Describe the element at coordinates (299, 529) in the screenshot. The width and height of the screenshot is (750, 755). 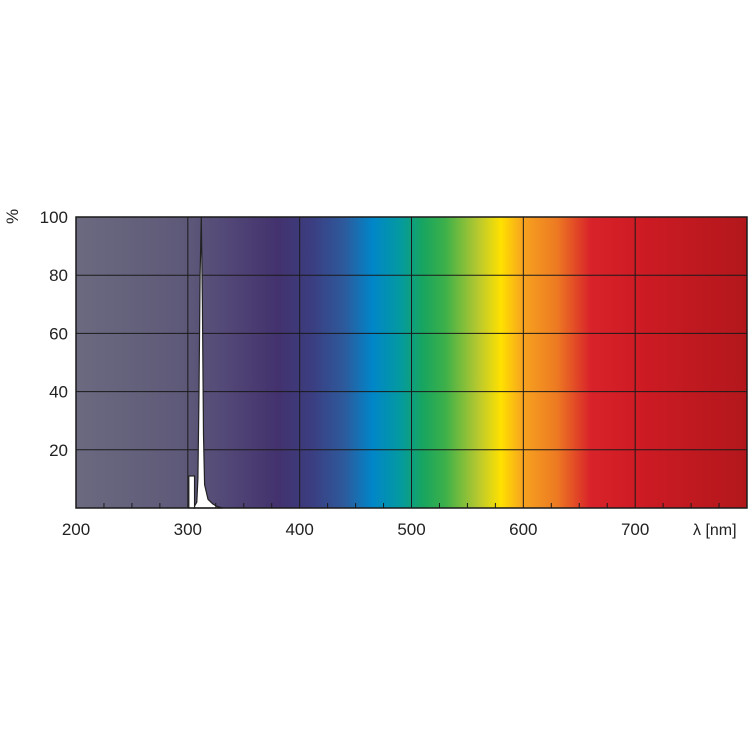
I see `x-tick-label: 400` at that location.